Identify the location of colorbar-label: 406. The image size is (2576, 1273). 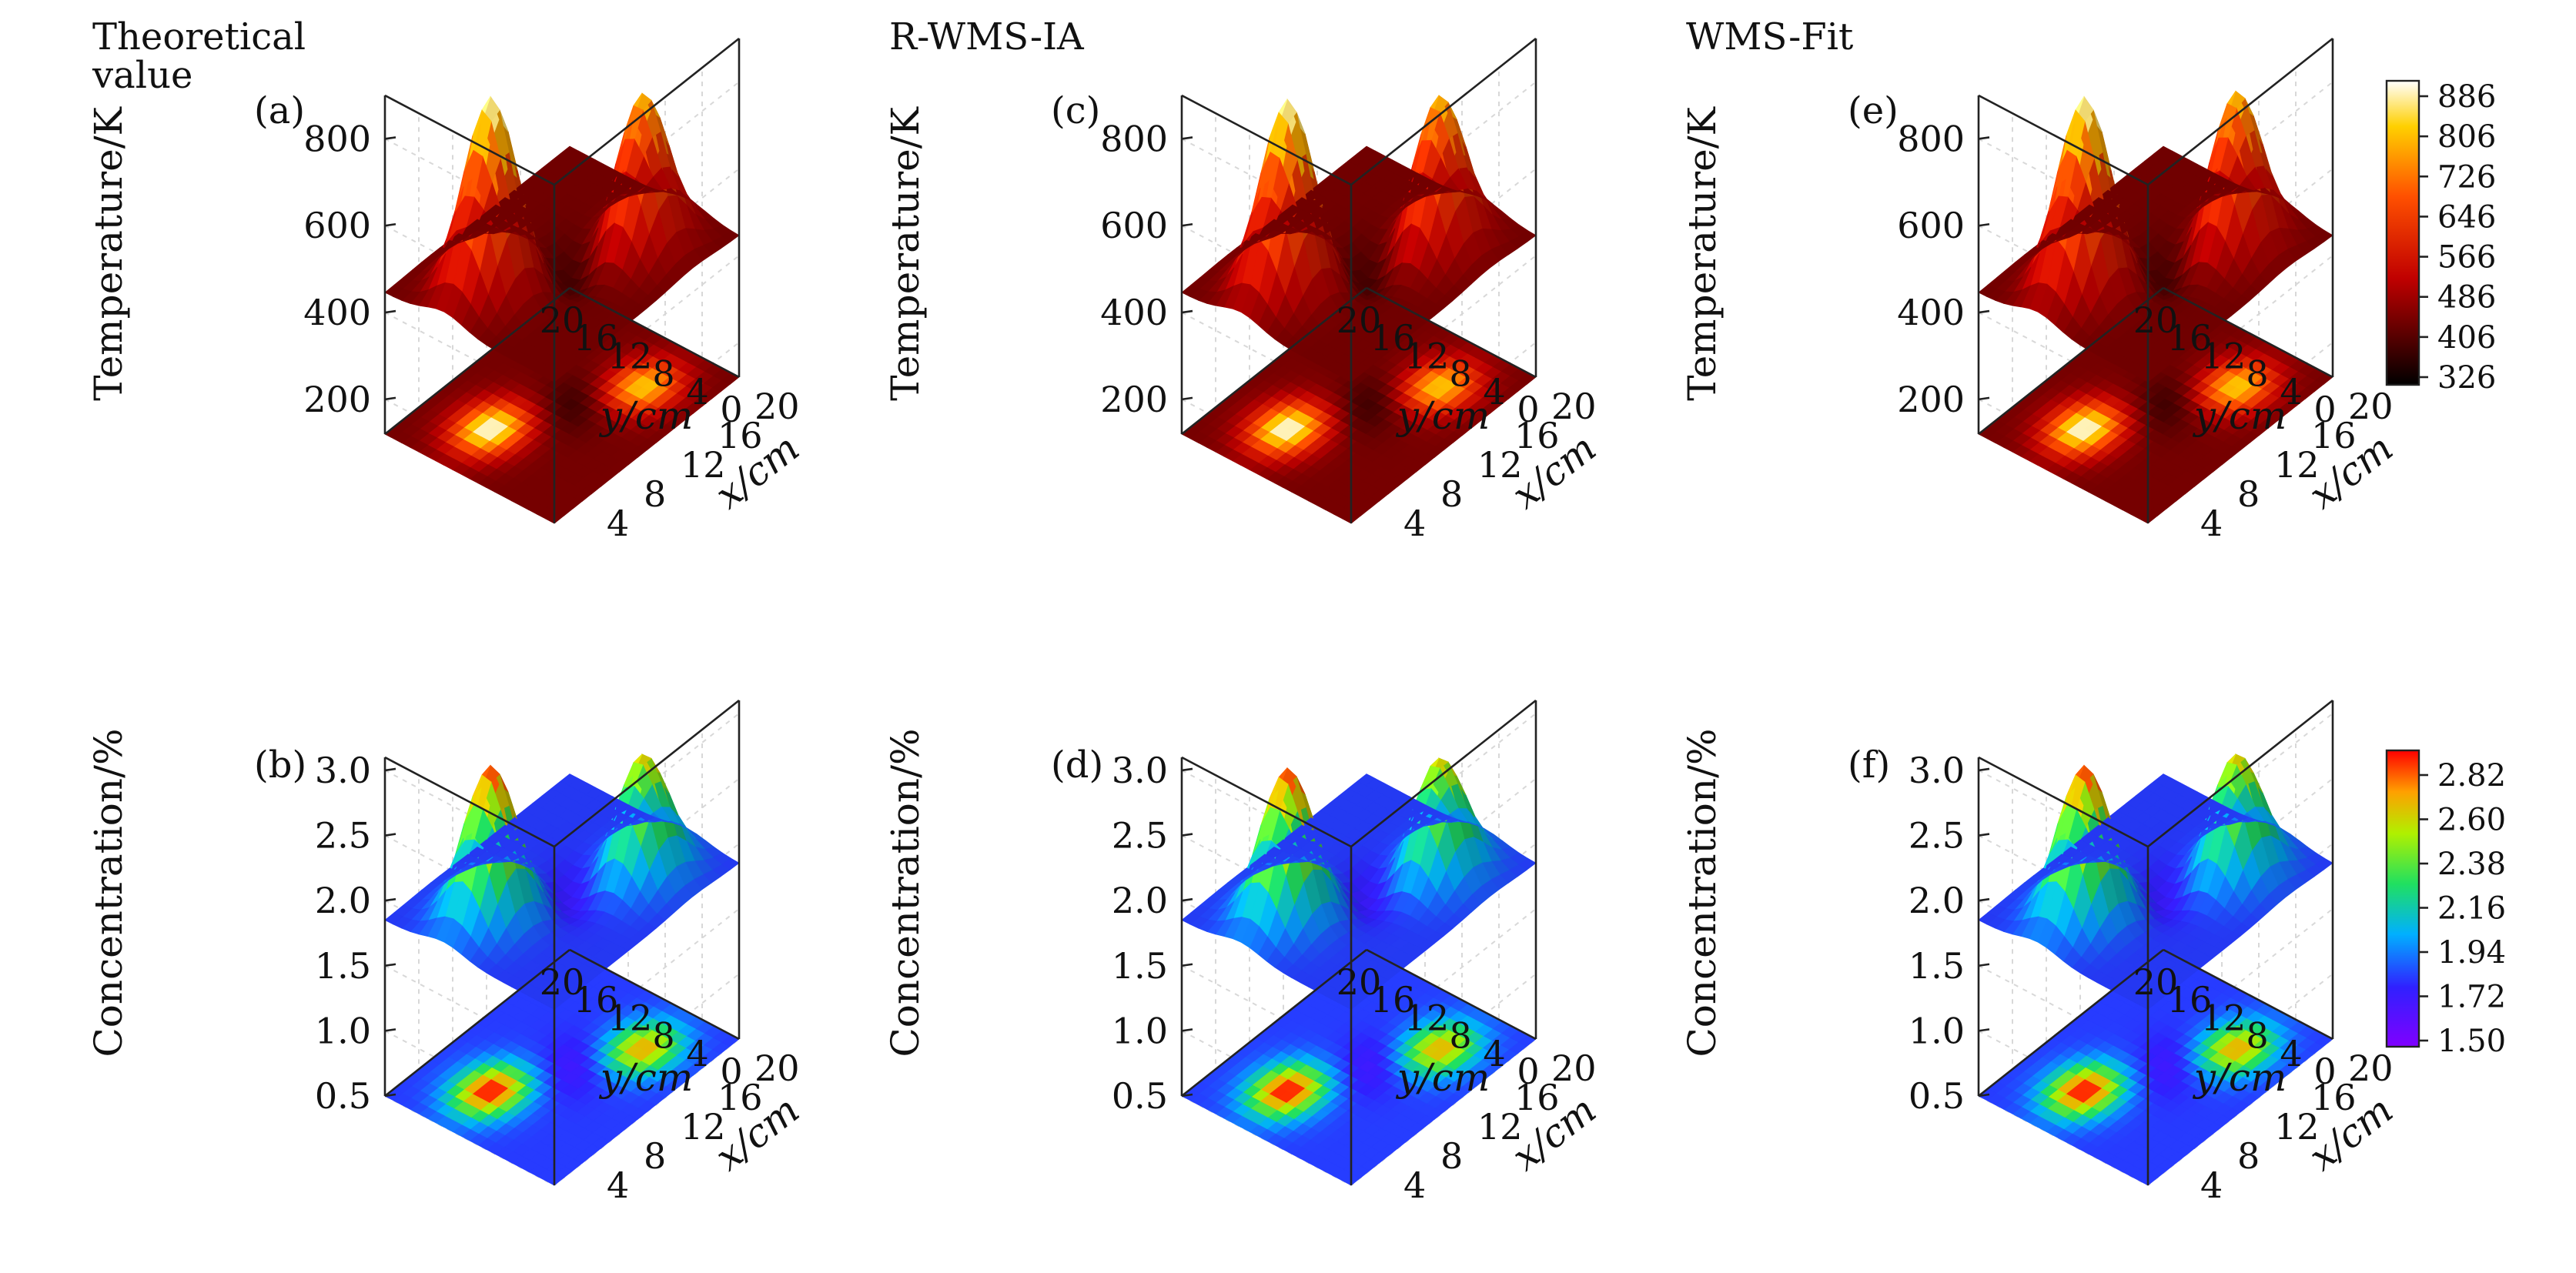
(2466, 338).